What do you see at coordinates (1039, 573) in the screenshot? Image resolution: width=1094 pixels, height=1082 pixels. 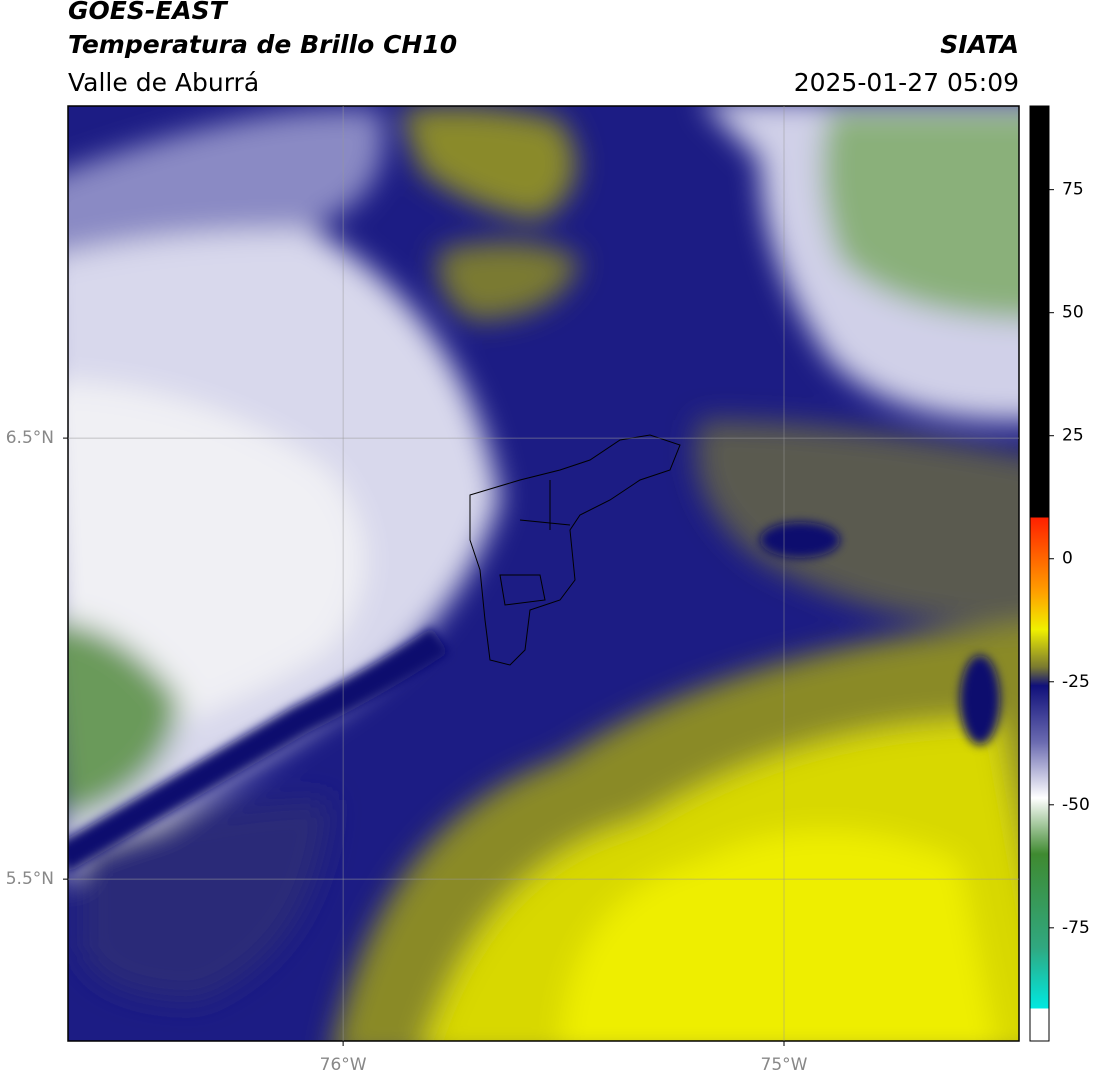 I see `colorbar` at bounding box center [1039, 573].